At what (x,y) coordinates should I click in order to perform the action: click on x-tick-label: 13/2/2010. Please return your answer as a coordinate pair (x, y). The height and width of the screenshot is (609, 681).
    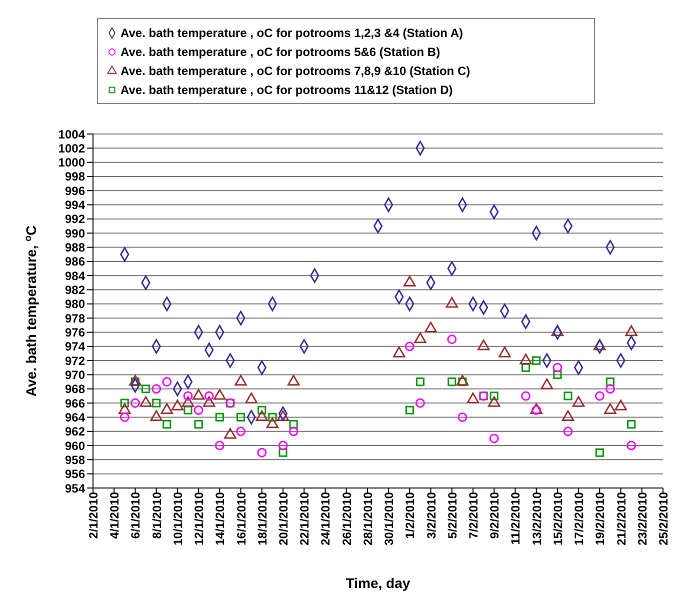
    Looking at the image, I should click on (537, 519).